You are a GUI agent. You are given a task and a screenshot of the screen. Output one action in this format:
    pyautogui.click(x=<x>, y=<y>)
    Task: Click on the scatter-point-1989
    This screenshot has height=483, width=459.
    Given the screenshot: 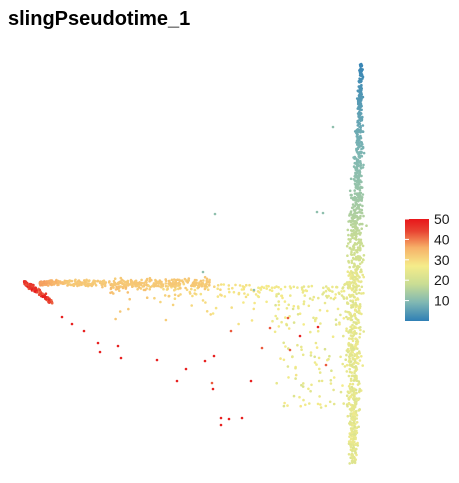 What is the action you would take?
    pyautogui.click(x=318, y=327)
    